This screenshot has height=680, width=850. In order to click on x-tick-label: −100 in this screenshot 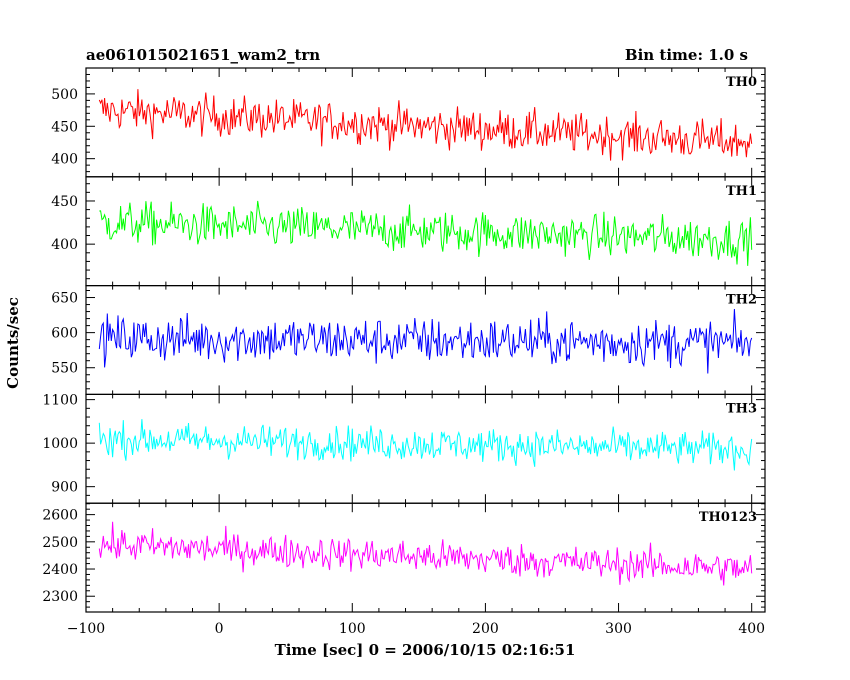, I will do `click(86, 629)`.